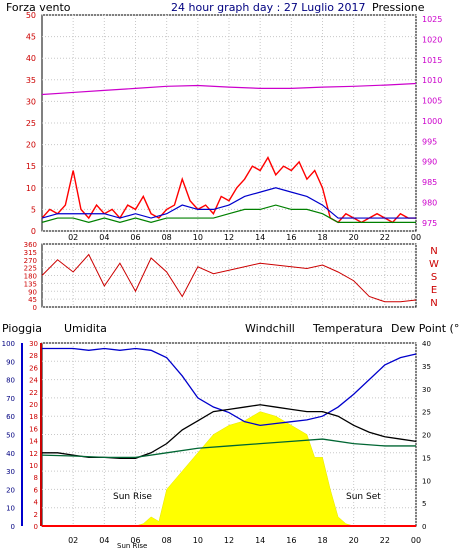 The height and width of the screenshot is (559, 459). Describe the element at coordinates (229, 387) in the screenshot. I see `humidity-line` at that location.